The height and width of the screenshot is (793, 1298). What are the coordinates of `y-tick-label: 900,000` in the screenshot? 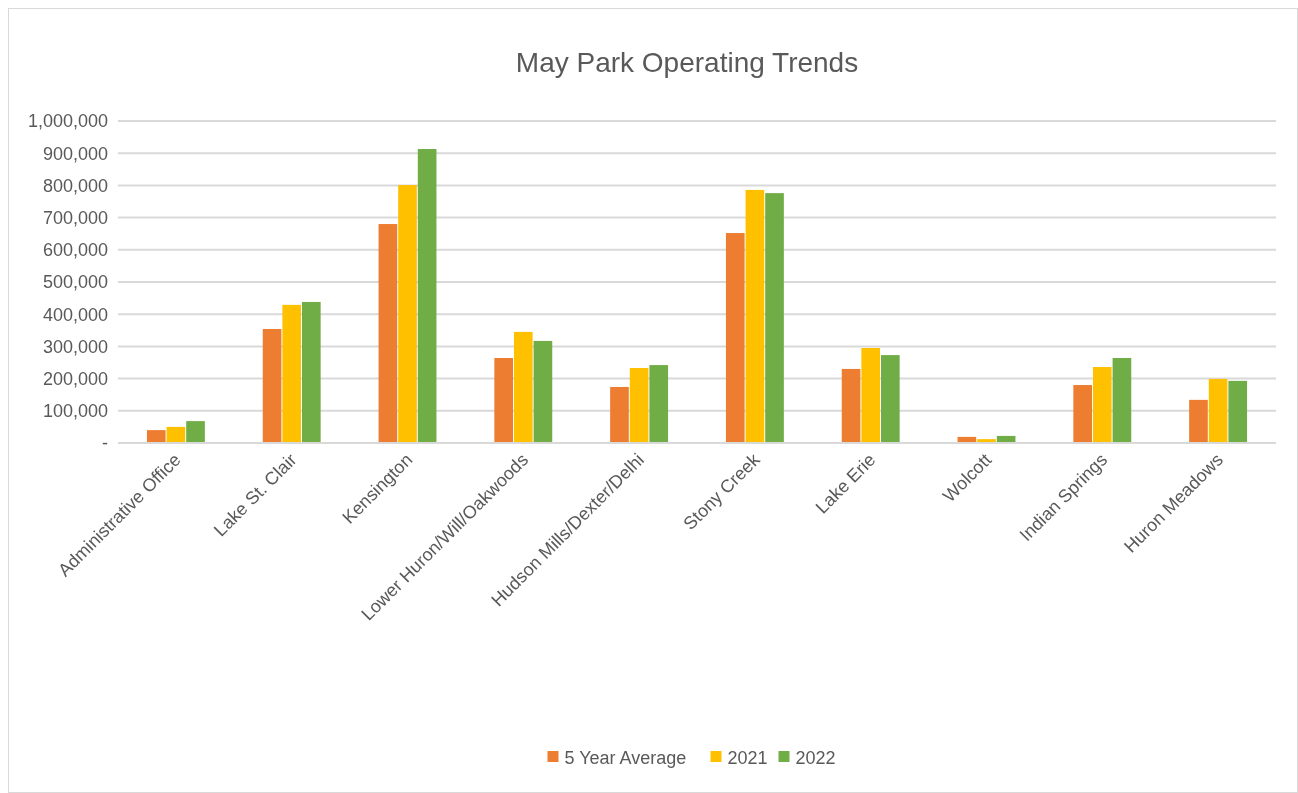 It's located at (75, 153).